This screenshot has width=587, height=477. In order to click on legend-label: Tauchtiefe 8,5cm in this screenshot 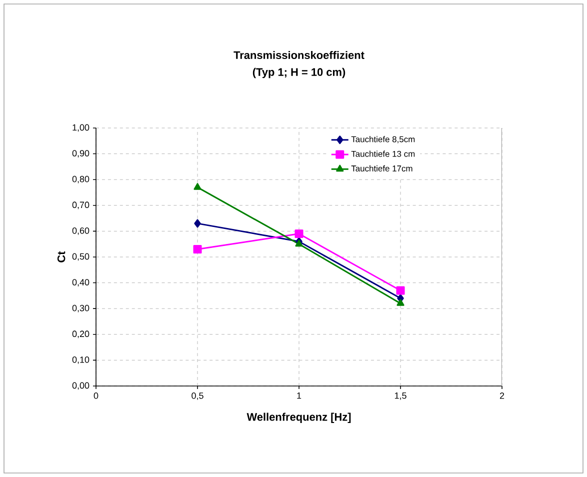, I will do `click(383, 140)`.